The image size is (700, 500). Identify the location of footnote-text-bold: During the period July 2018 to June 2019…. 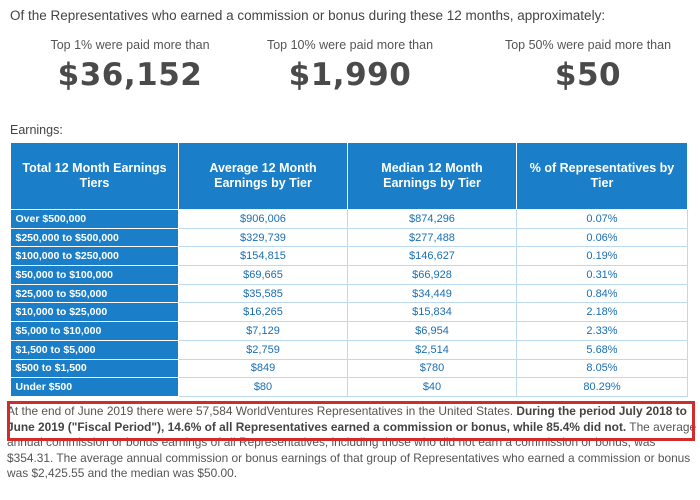
(347, 419).